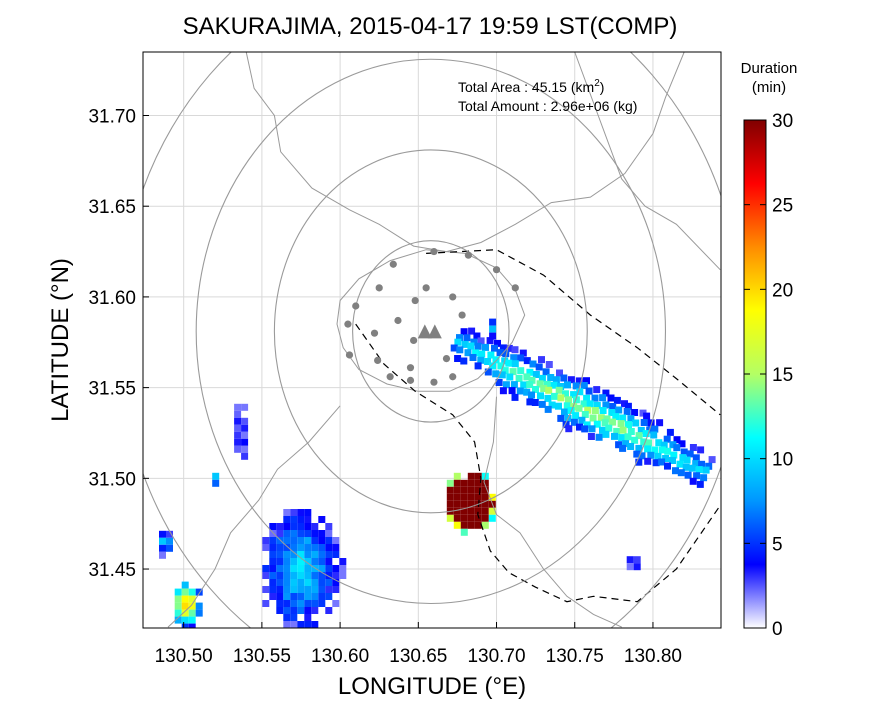 The width and height of the screenshot is (875, 728). Describe the element at coordinates (575, 656) in the screenshot. I see `x-tick-label: 130.75` at that location.